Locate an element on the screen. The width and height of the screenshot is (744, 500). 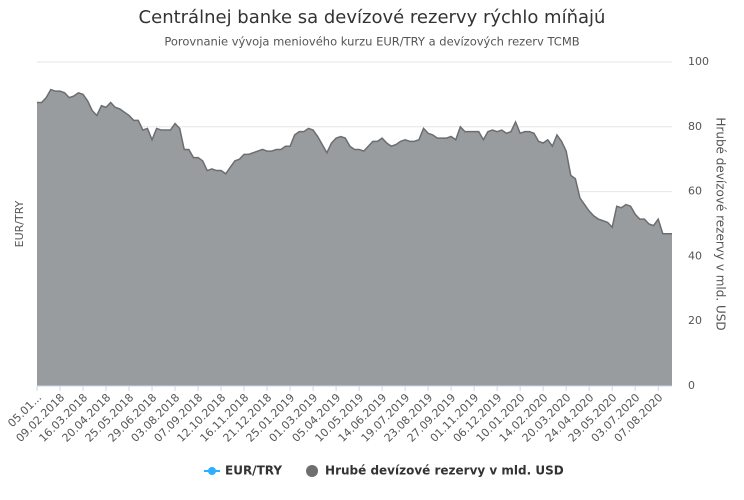
y2-tick-label: 60 is located at coordinates (695, 191).